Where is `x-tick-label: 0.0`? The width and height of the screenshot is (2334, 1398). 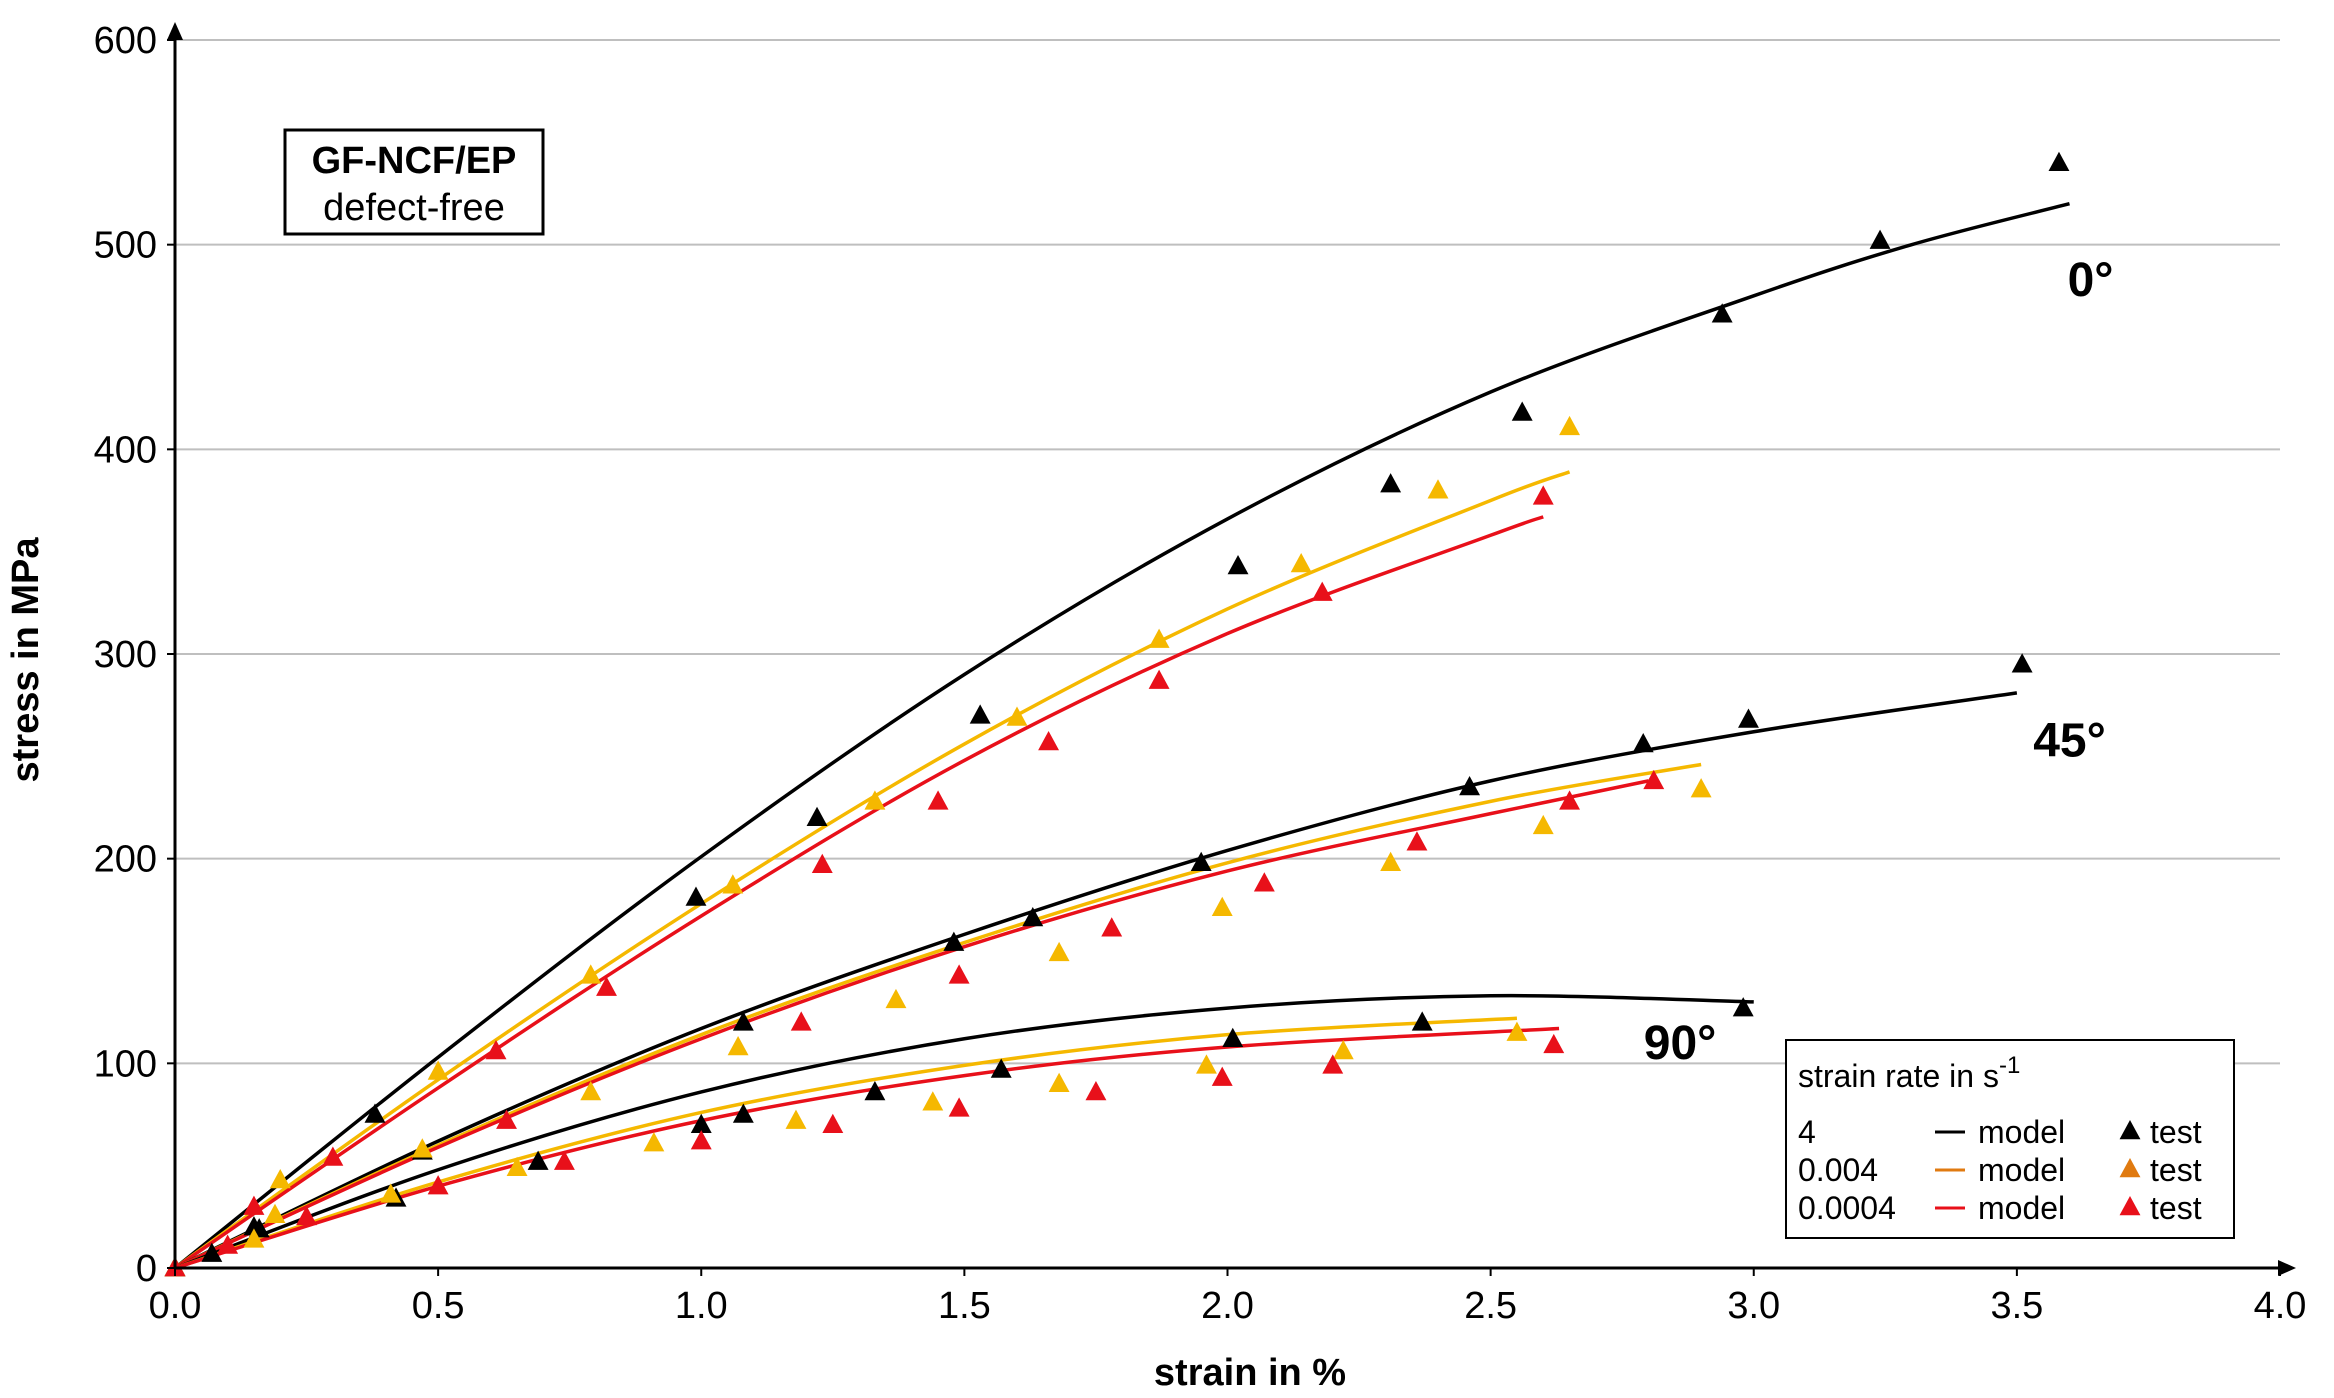
x-tick-label: 0.0 is located at coordinates (175, 1306).